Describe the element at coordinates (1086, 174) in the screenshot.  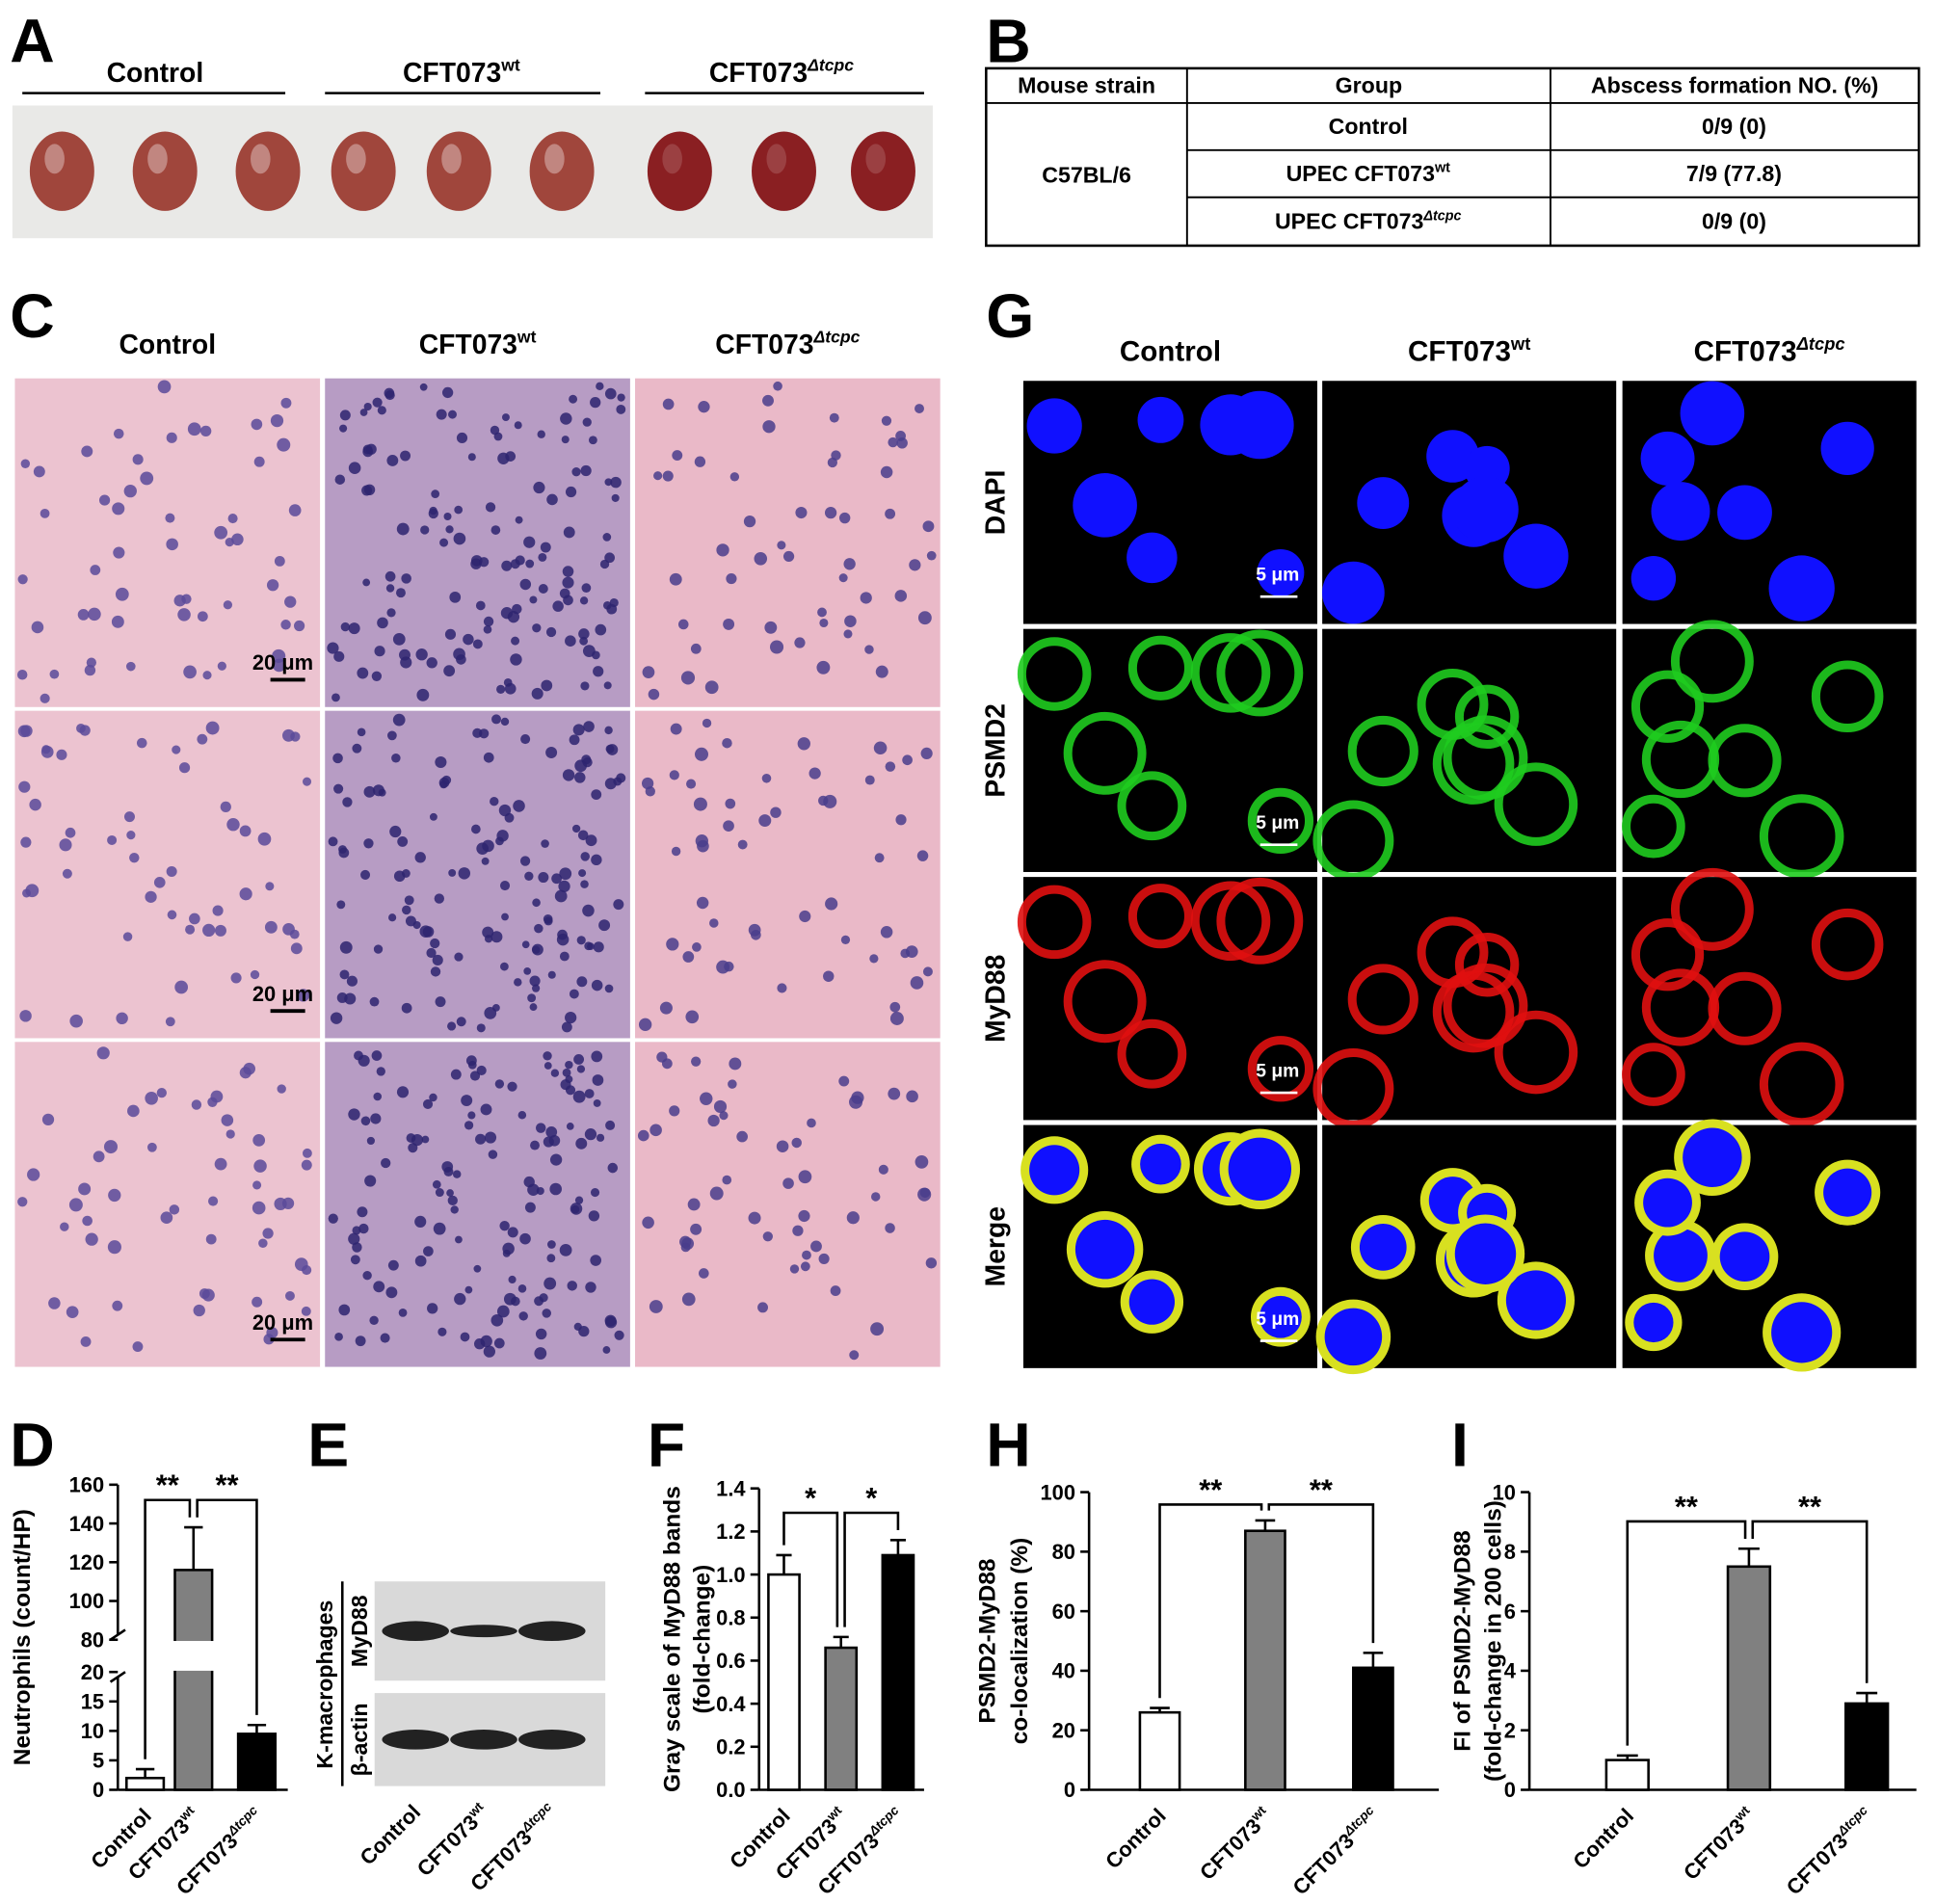
I see `table-cell: C57BL/6` at that location.